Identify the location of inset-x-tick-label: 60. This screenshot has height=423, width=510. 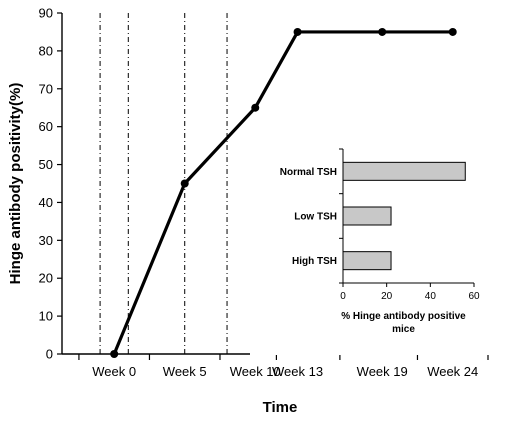
(474, 296).